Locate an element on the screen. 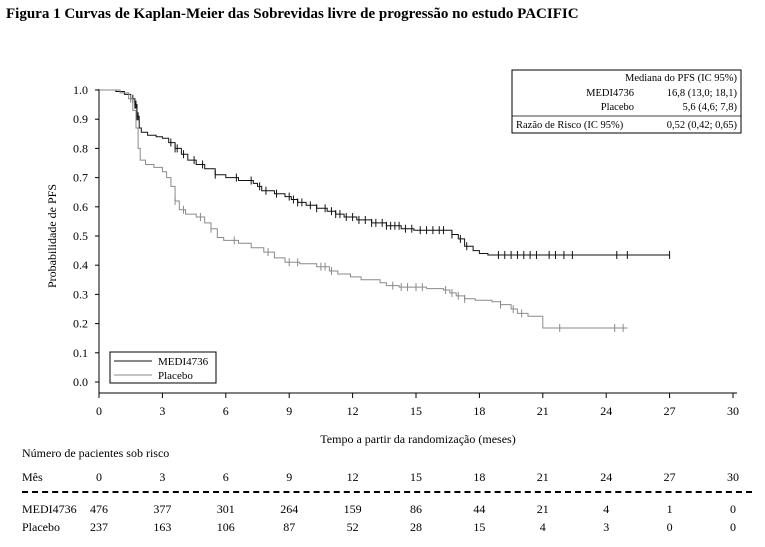  stats-box-frame is located at coordinates (626, 101).